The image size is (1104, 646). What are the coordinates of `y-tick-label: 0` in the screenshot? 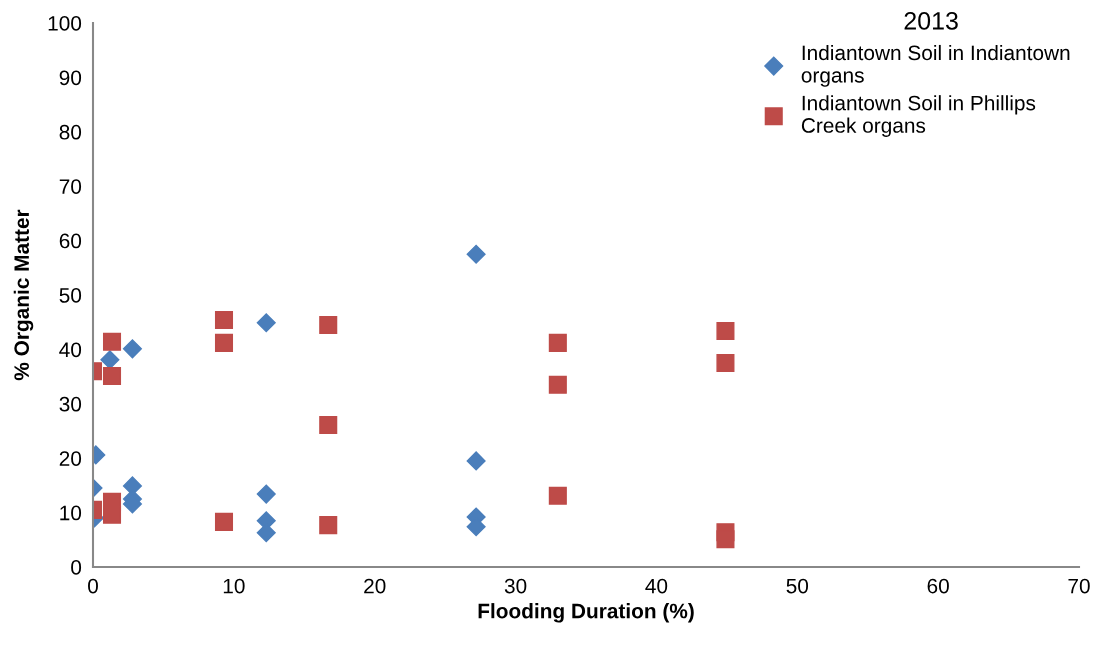 It's located at (76, 567).